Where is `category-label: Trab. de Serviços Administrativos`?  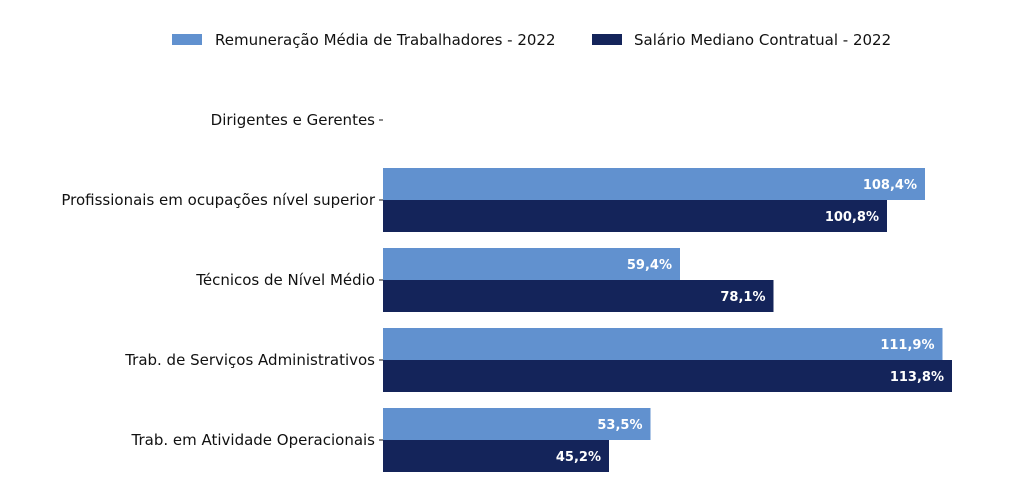 category-label: Trab. de Serviços Administrativos is located at coordinates (249, 360).